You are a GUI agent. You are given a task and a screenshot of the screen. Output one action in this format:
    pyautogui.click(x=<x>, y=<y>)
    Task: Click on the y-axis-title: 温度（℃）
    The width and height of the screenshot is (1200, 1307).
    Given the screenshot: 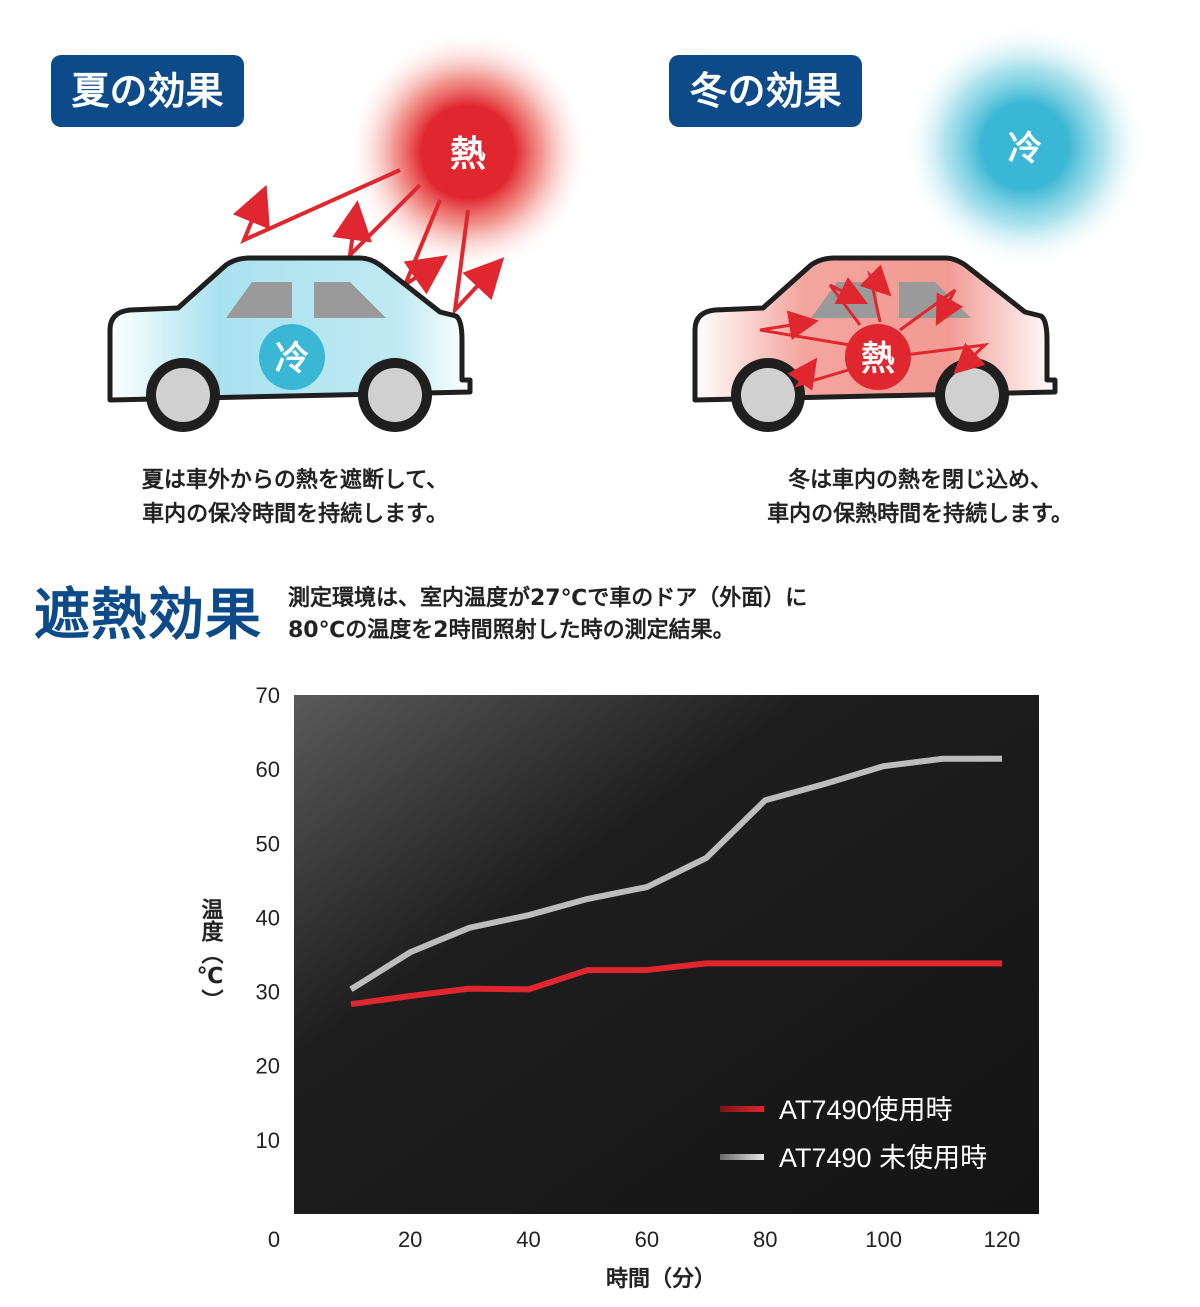 What is the action you would take?
    pyautogui.click(x=210, y=954)
    